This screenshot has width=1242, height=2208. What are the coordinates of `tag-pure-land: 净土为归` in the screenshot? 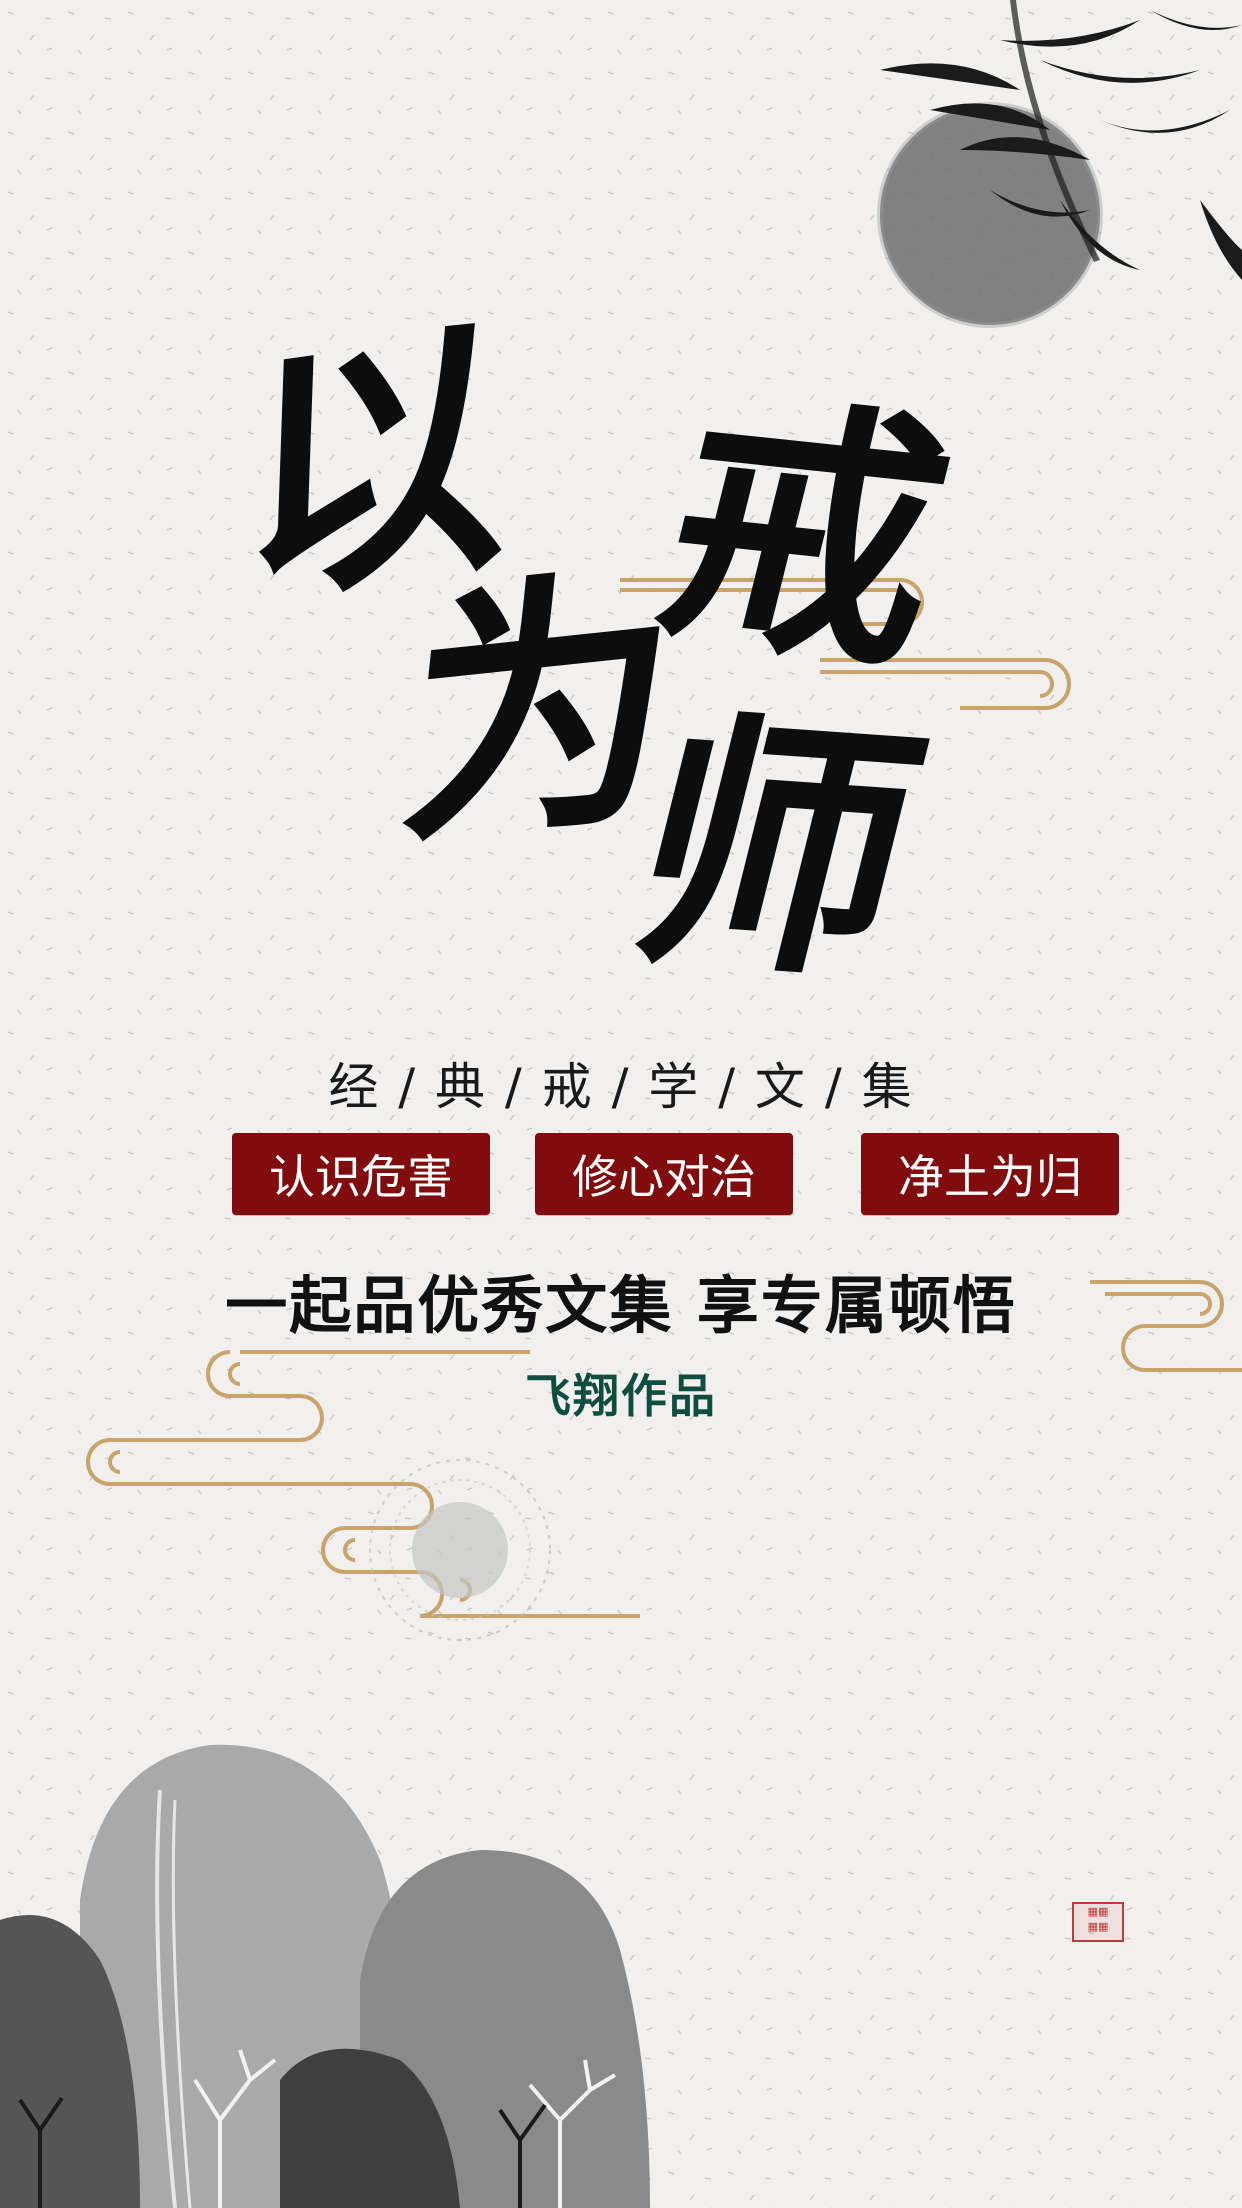 It's located at (990, 1174).